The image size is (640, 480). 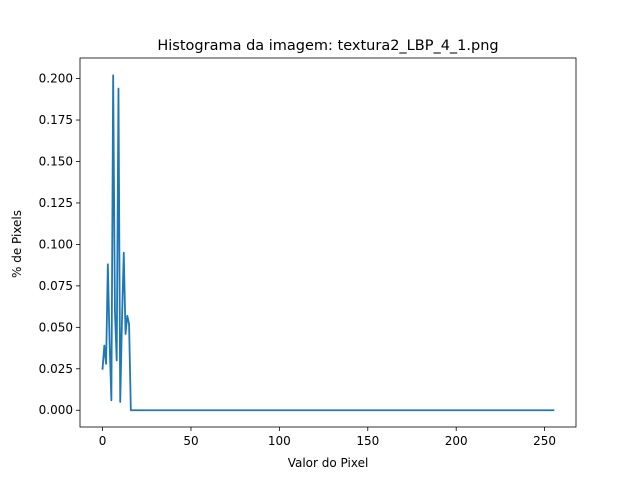 What do you see at coordinates (17, 244) in the screenshot?
I see `y-axis-label: % de Pixels` at bounding box center [17, 244].